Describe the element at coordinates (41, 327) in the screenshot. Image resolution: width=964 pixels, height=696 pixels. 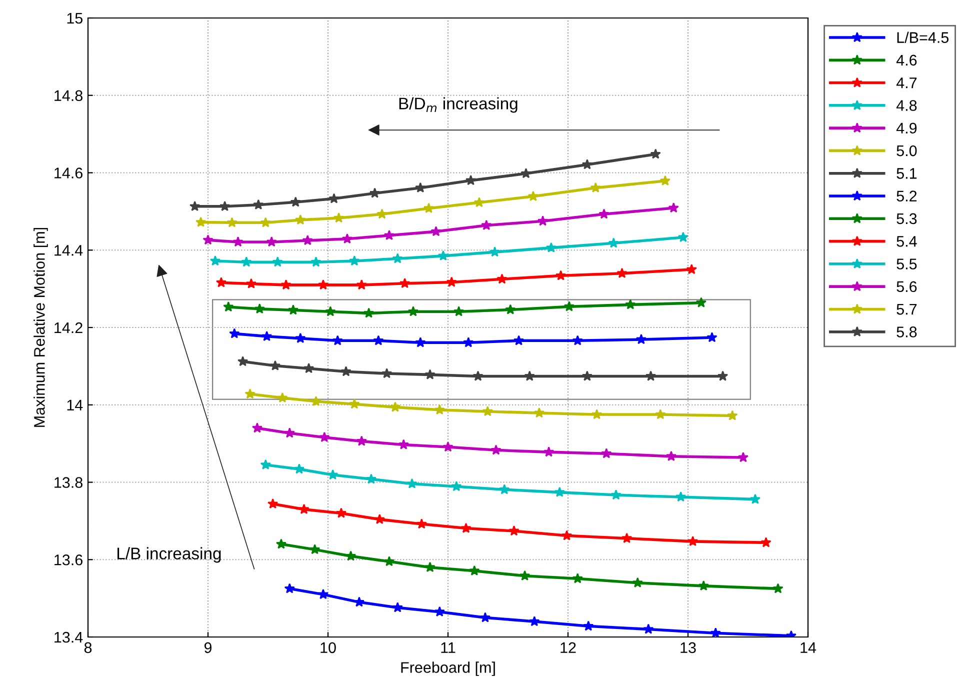
I see `y-axis-title: Maximum Relative Motion [m]` at that location.